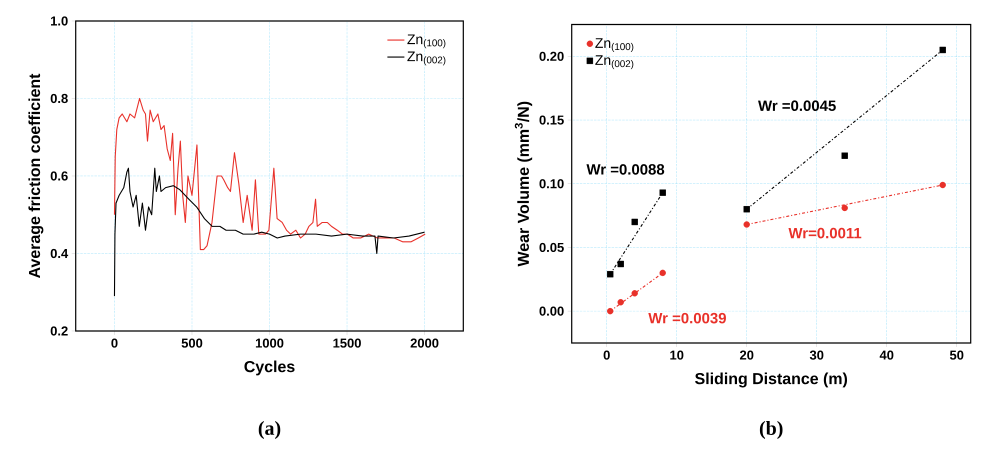 Image resolution: width=982 pixels, height=463 pixels. I want to click on x-axis-title: Sliding Distance (m), so click(771, 380).